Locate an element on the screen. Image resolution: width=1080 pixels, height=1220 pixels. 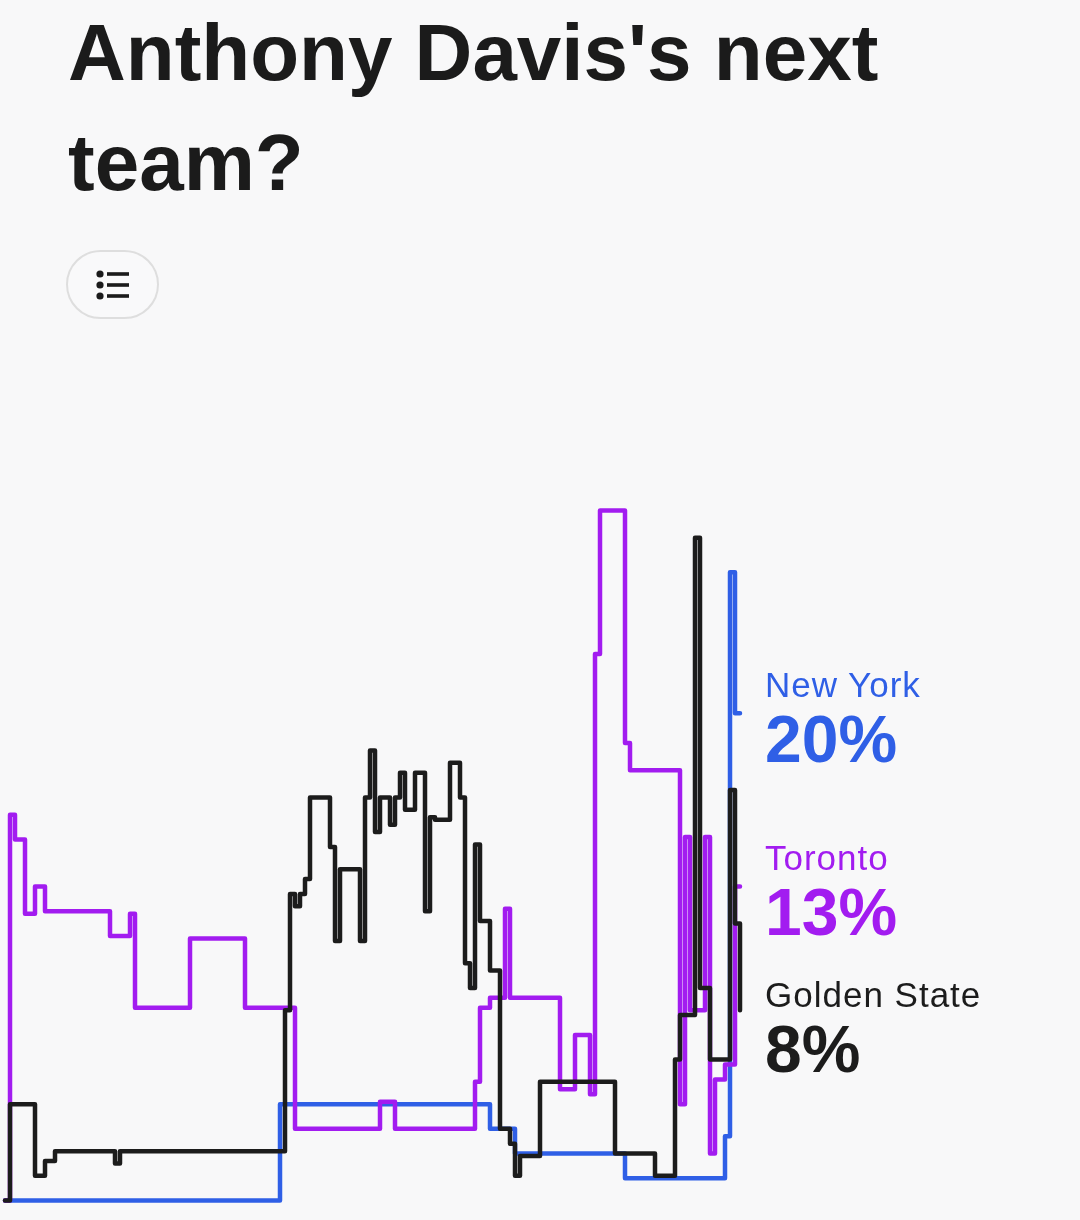
chart-title: Anthony Davis's next team? is located at coordinates (473, 107).